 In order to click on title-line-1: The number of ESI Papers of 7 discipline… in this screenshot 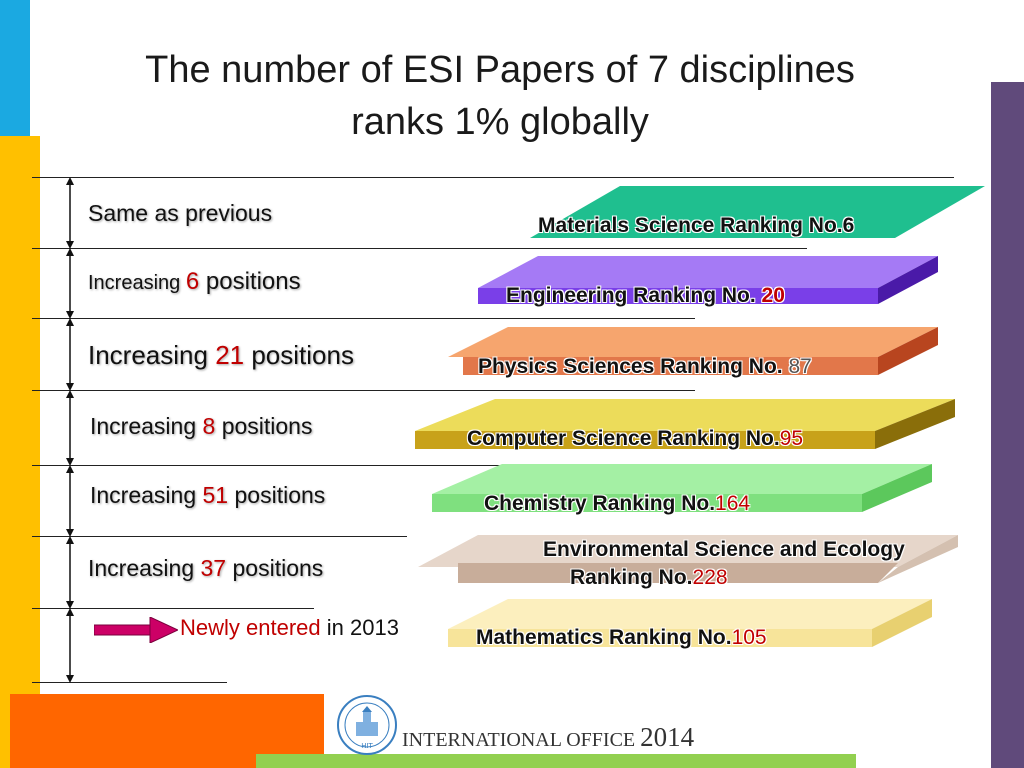, I will do `click(500, 70)`.